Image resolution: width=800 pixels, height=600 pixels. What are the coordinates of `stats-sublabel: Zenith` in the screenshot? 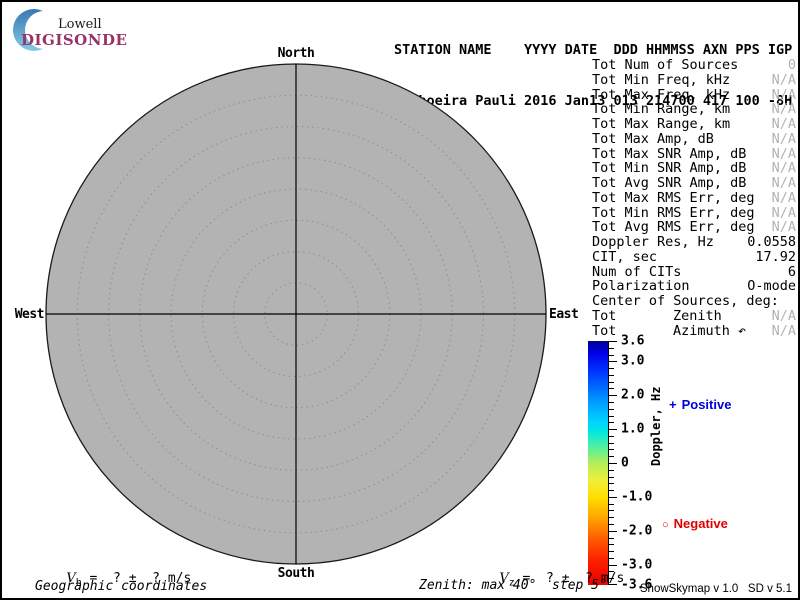 It's located at (697, 315).